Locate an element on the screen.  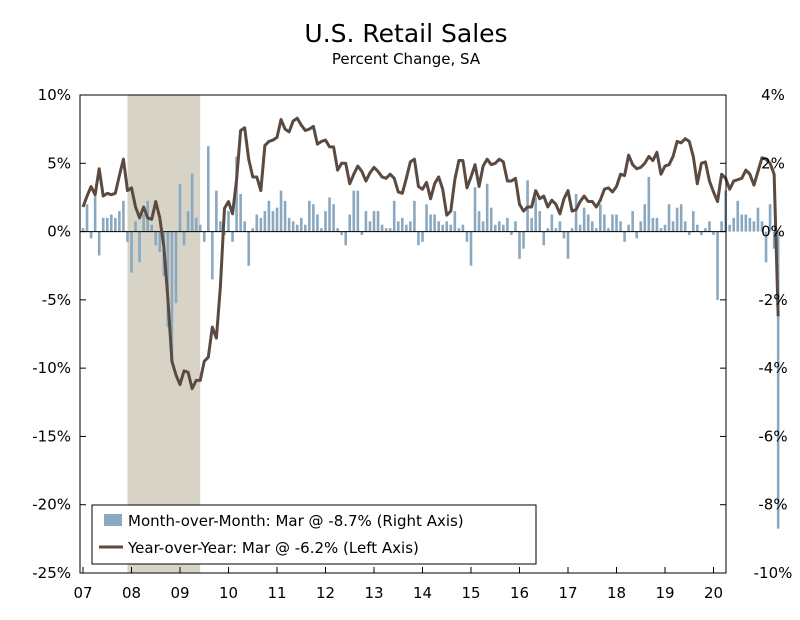
right-tick-label: -2% is located at coordinates (772, 300).